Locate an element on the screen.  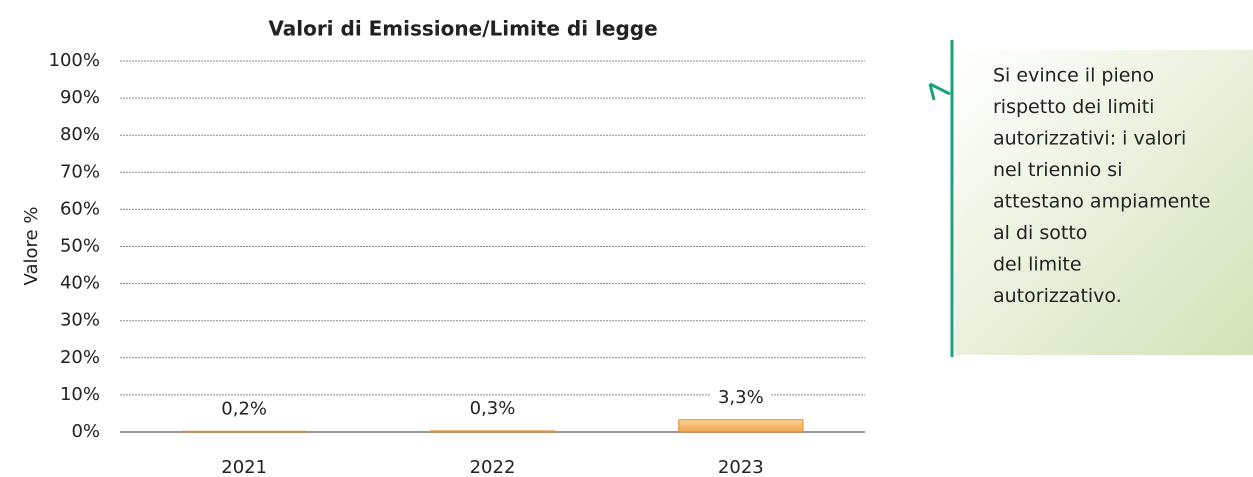
x-tick-label: 2023 is located at coordinates (741, 467).